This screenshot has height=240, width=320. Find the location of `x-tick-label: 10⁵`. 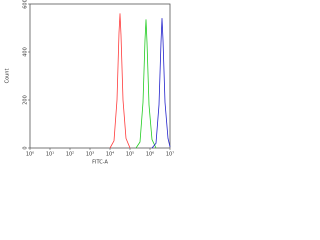

x-tick-label: 10⁵ is located at coordinates (130, 155).